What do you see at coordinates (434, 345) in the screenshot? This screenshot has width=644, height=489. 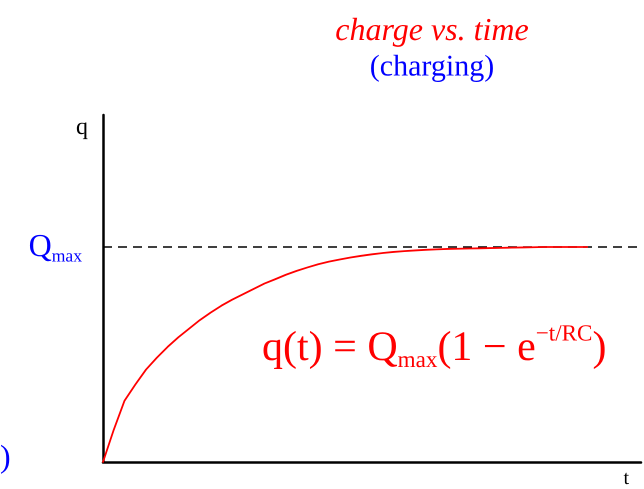 I see `annotation: q(t) = Q$_{max}$(1 − e$^{−t/RC}$)` at bounding box center [434, 345].